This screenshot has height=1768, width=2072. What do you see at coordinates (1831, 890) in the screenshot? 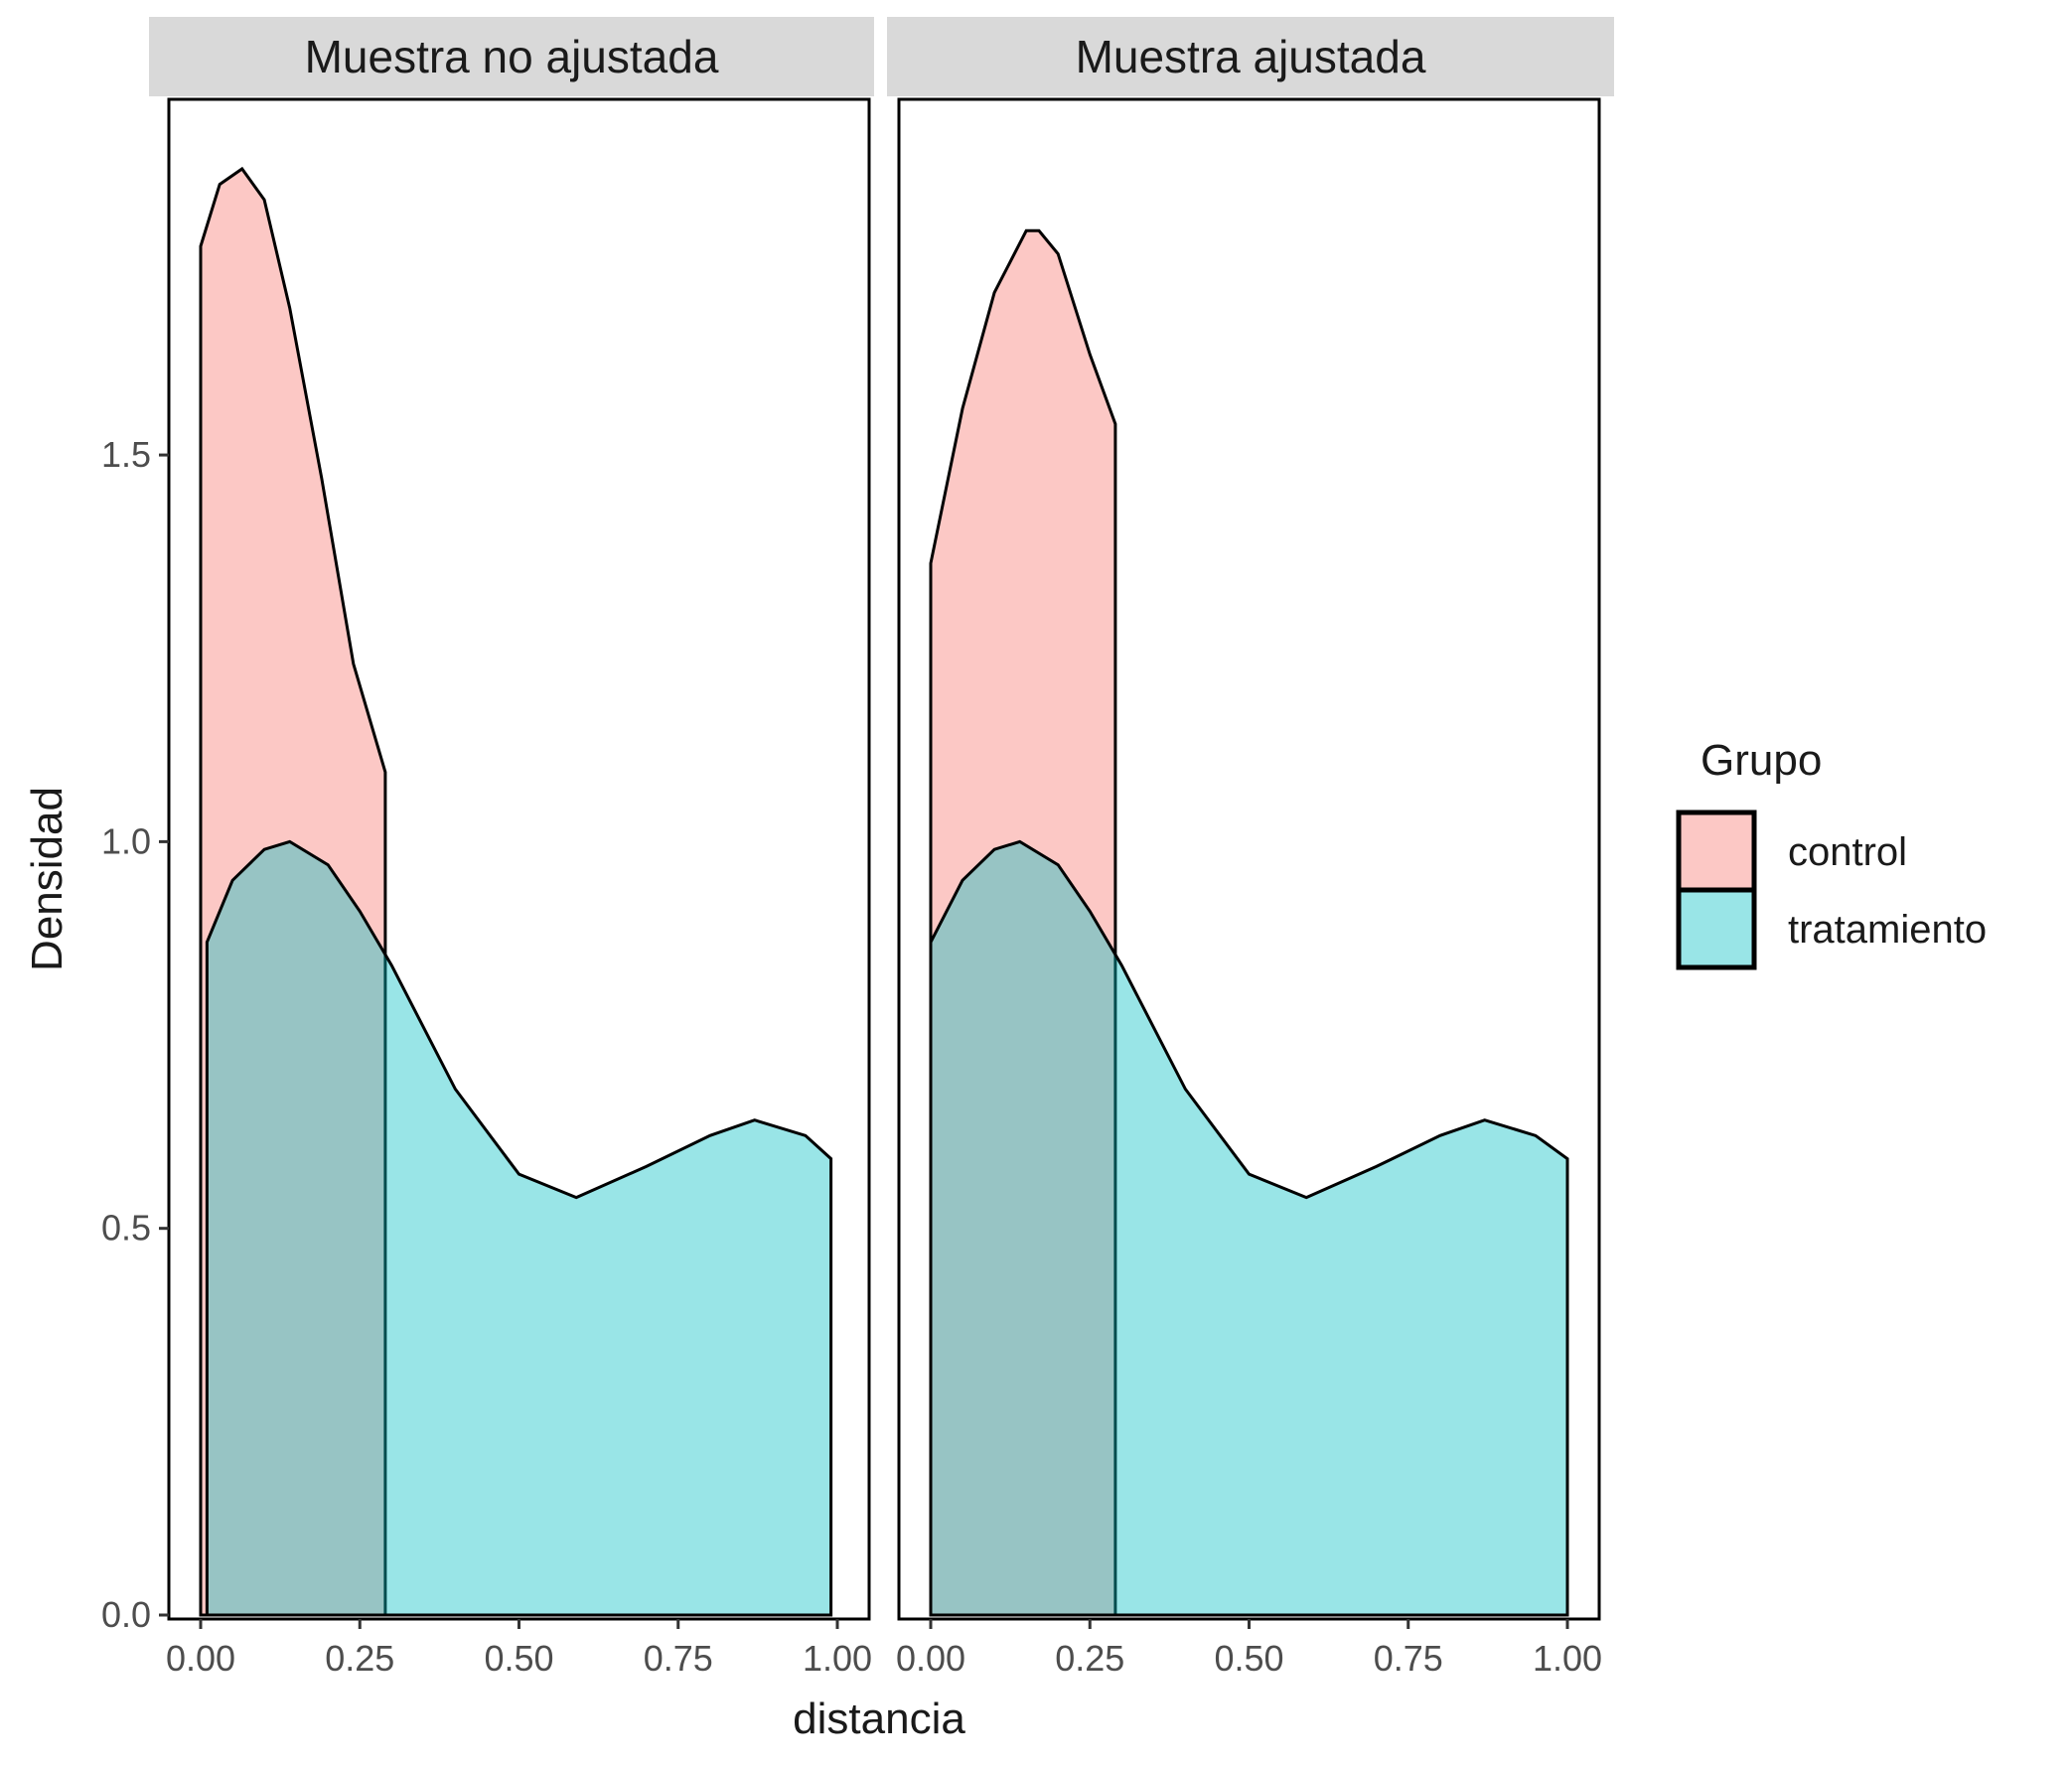
I see `legend-entries: control tratamiento` at bounding box center [1831, 890].